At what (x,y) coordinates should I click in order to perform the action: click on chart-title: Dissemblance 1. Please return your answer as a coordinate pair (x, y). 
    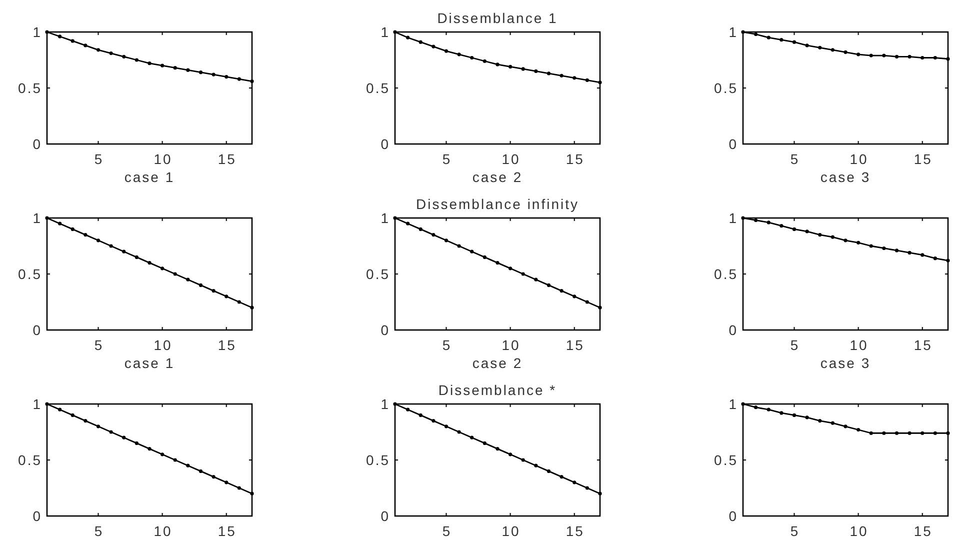
    Looking at the image, I should click on (497, 18).